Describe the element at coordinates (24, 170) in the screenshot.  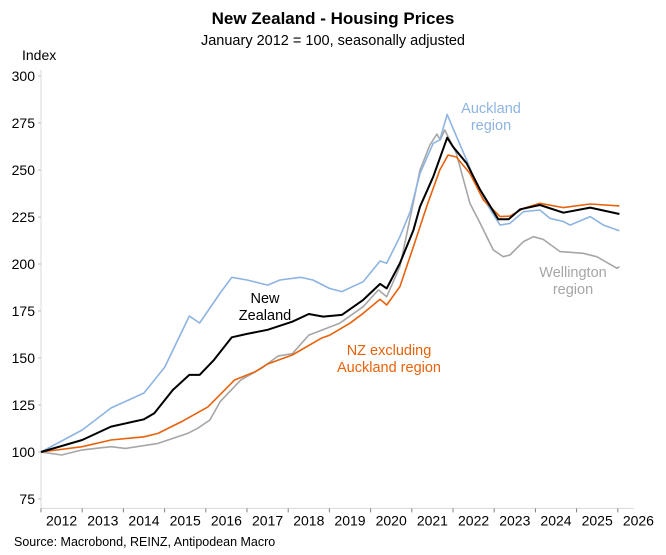
I see `y-tick-label: 250` at that location.